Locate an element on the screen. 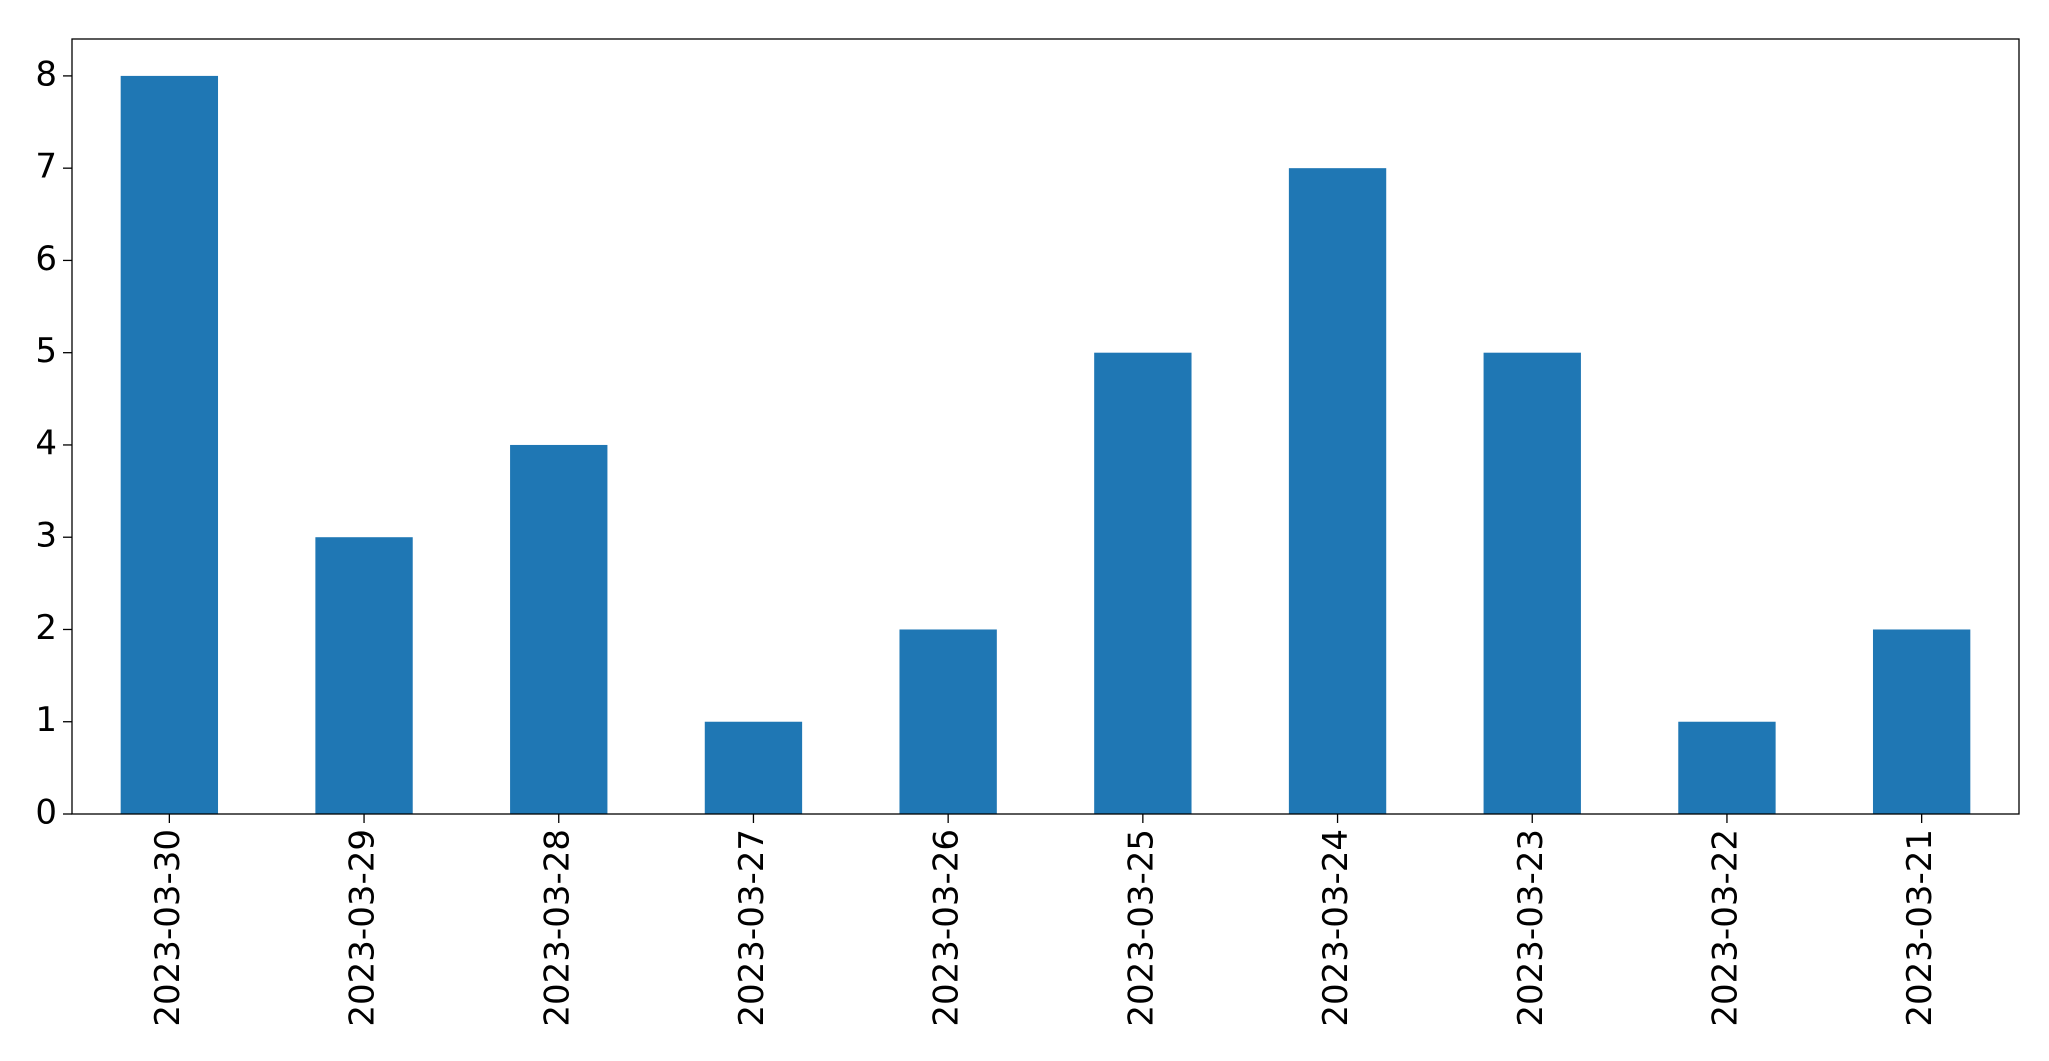 The width and height of the screenshot is (2049, 1061). y-tick-label: 0 is located at coordinates (46, 813).